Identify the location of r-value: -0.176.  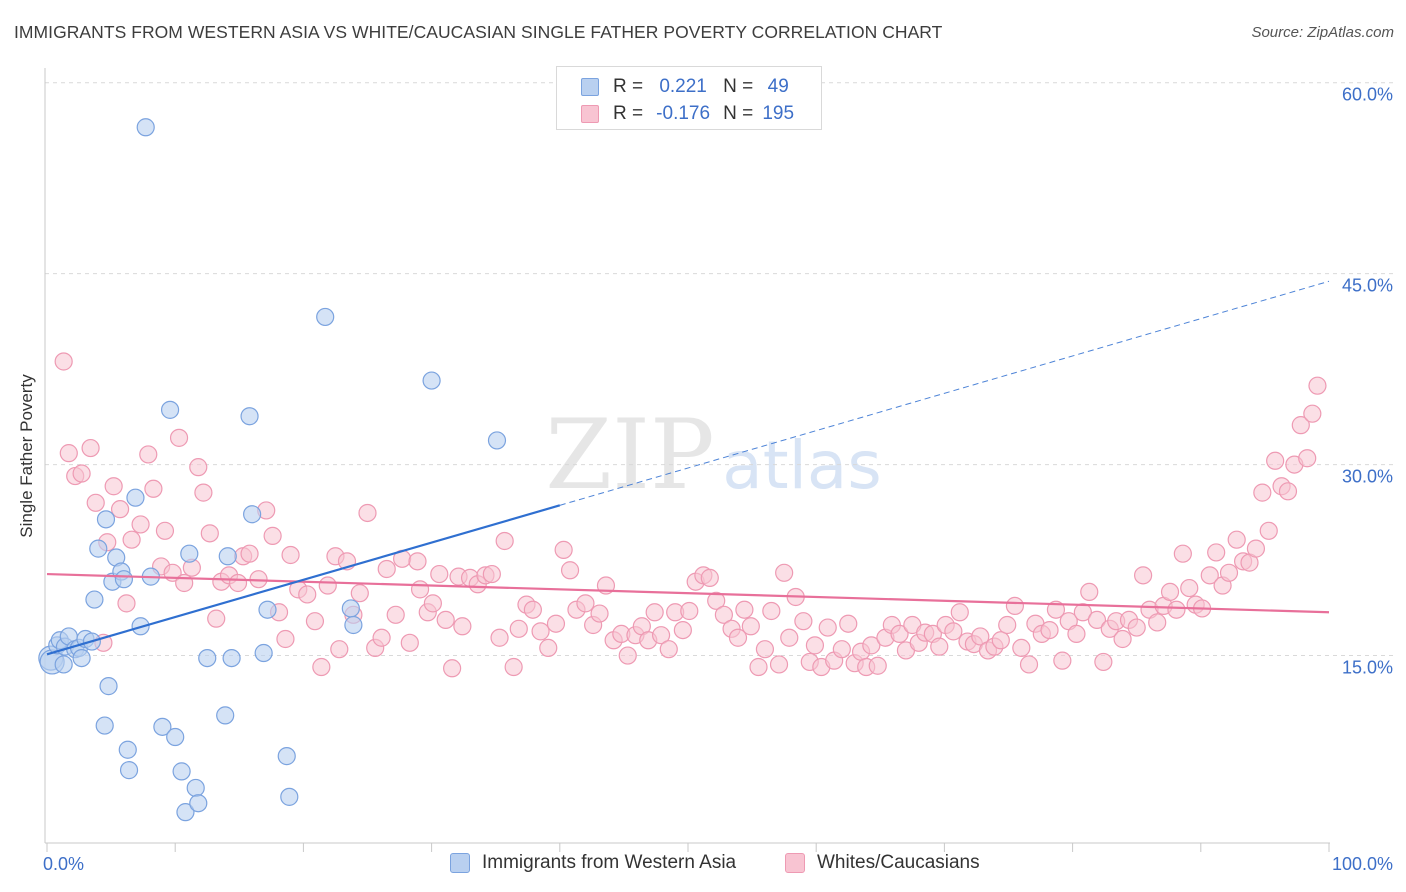
(683, 113).